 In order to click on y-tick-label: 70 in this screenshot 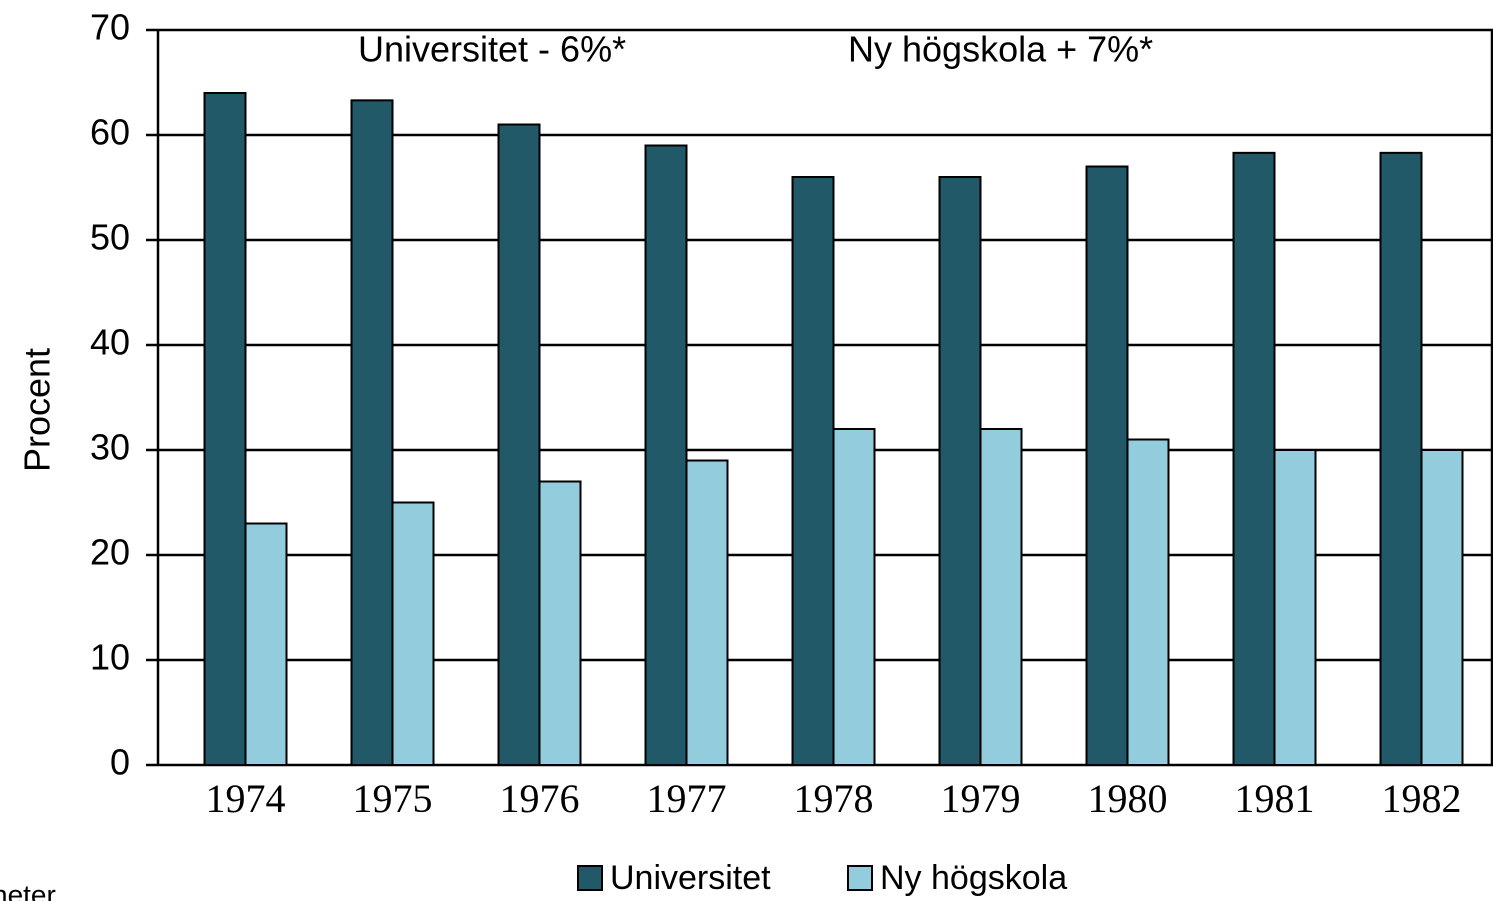, I will do `click(110, 27)`.